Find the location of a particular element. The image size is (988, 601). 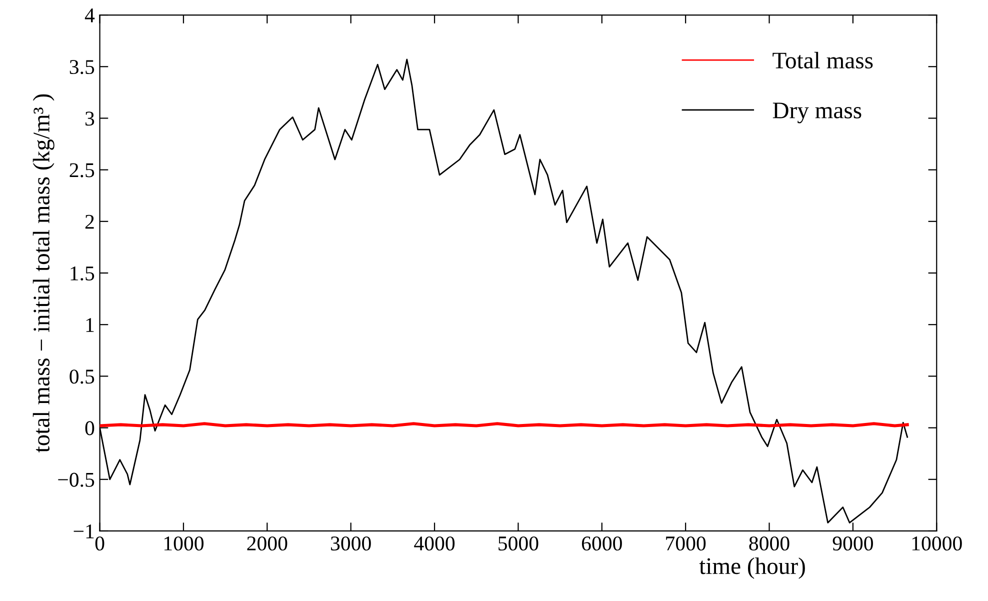

y-axis-title: total mass − initial total mass (kg/m³ ) is located at coordinates (43, 273).